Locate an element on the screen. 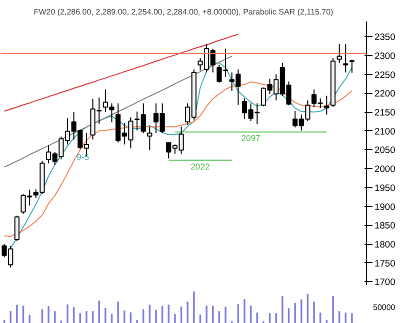  y-tick-label: 1900 is located at coordinates (385, 207).